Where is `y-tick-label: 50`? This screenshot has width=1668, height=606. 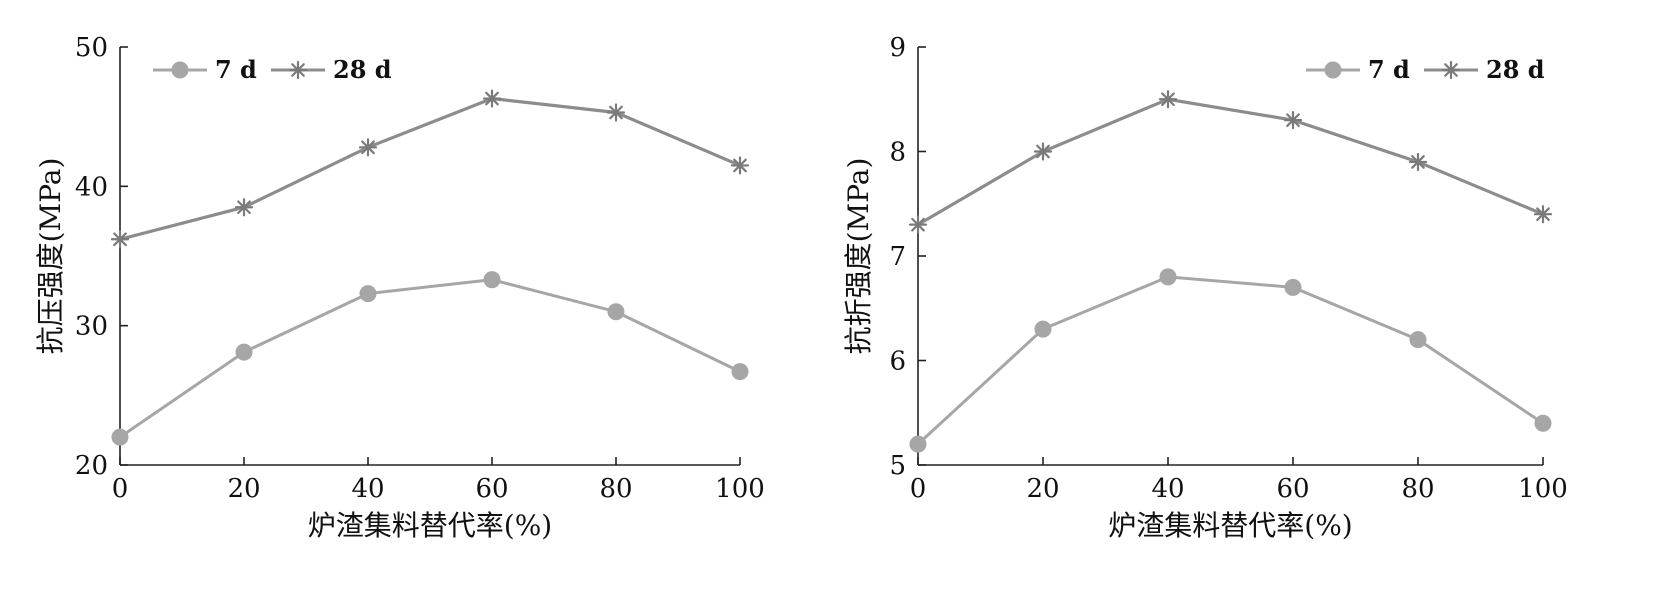
y-tick-label: 50 is located at coordinates (91, 48).